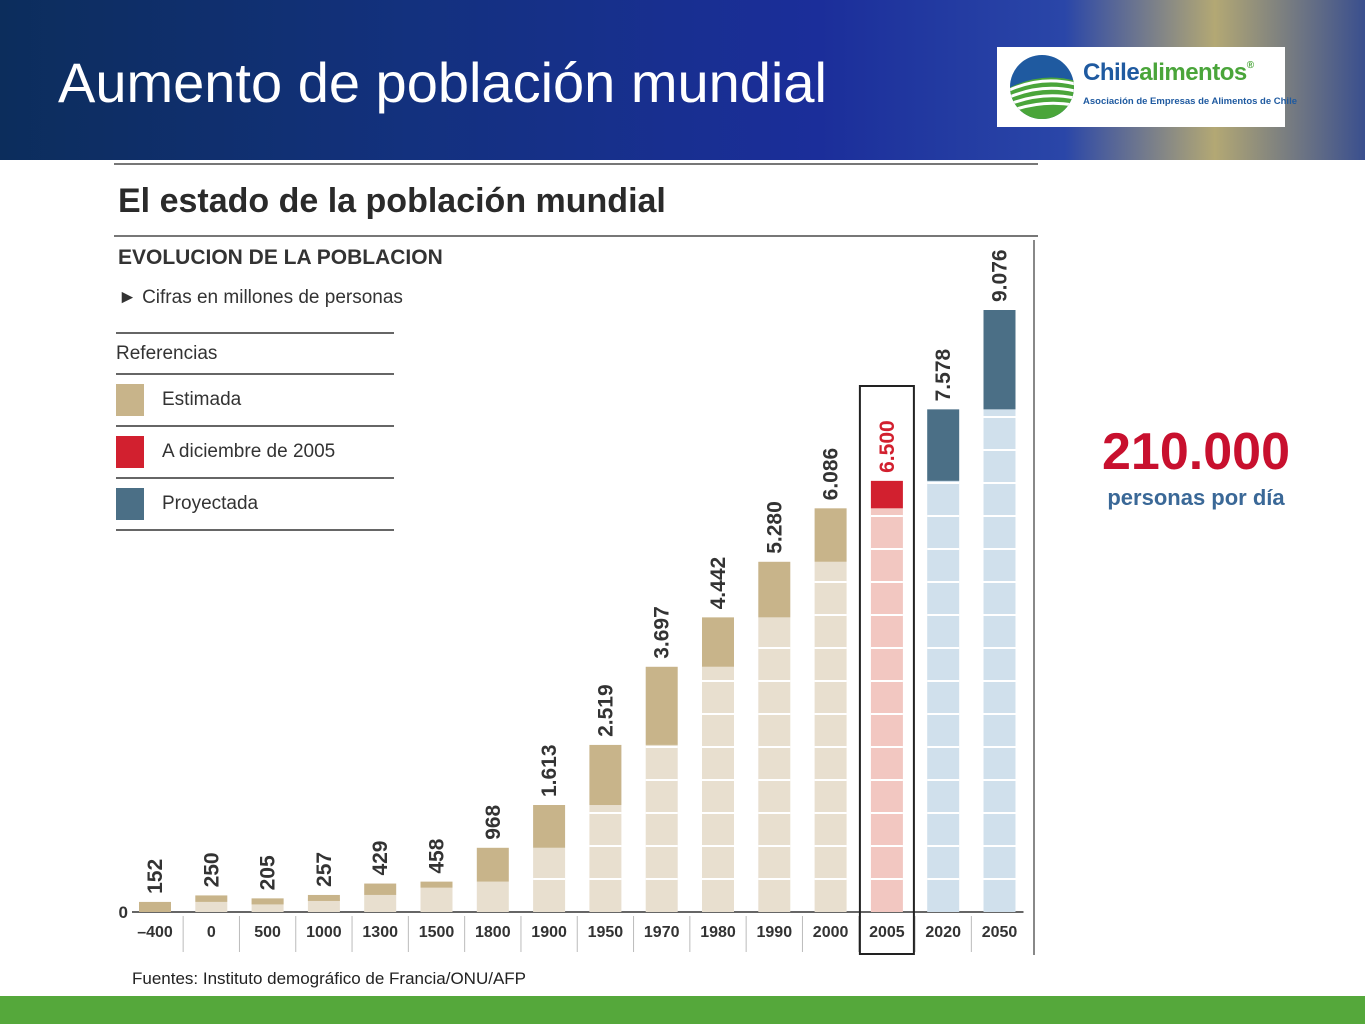  I want to click on bar-base-1950, so click(605, 858).